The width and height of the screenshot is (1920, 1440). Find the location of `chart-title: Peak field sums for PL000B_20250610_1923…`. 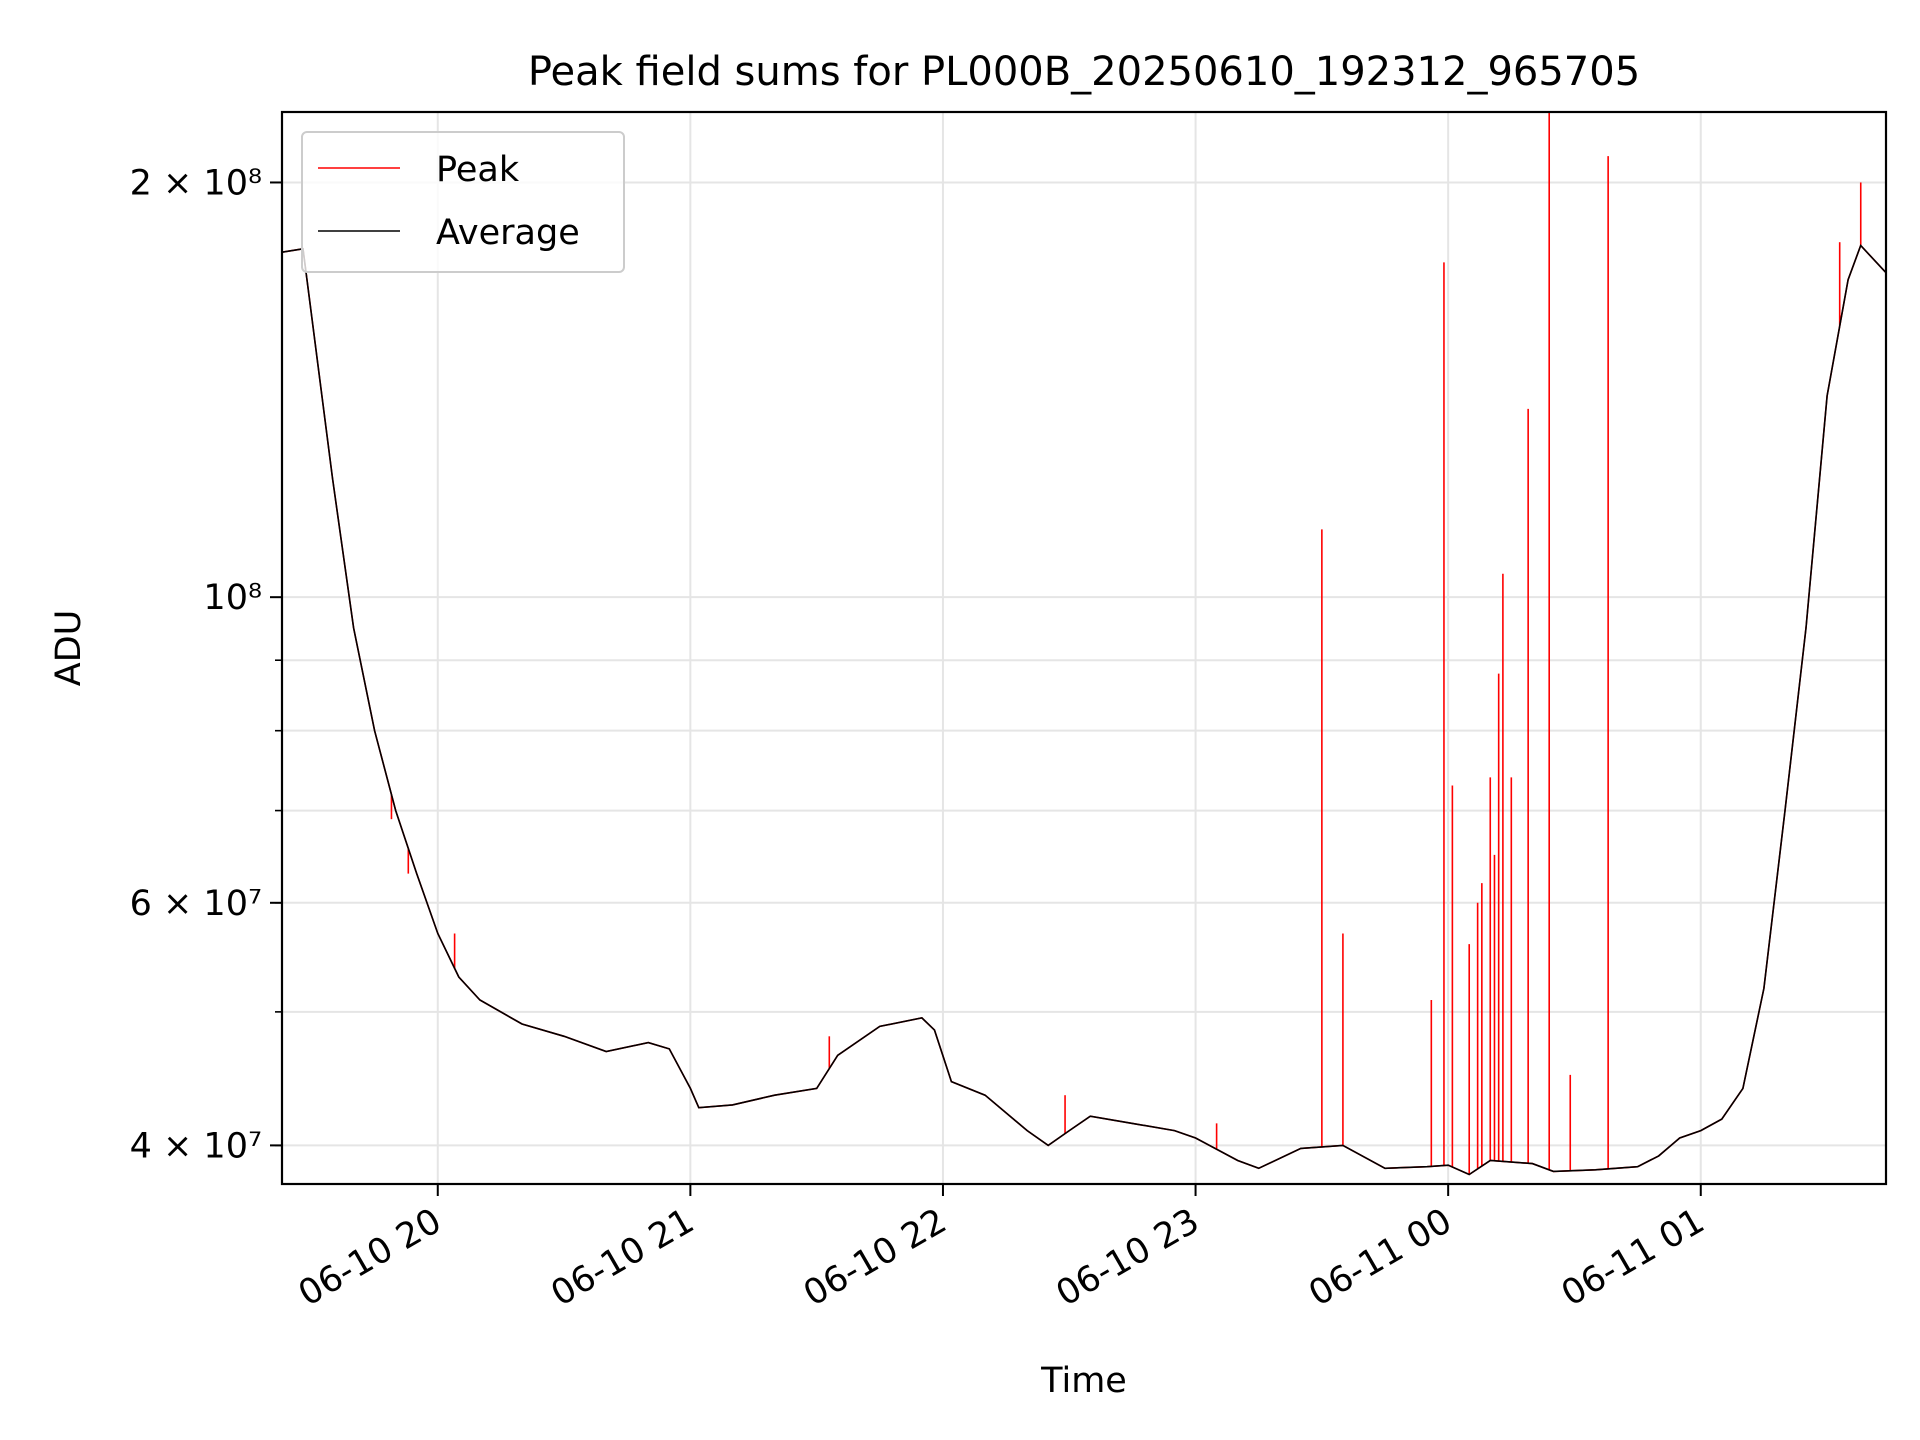

chart-title: Peak field sums for PL000B_20250610_1923… is located at coordinates (1084, 72).